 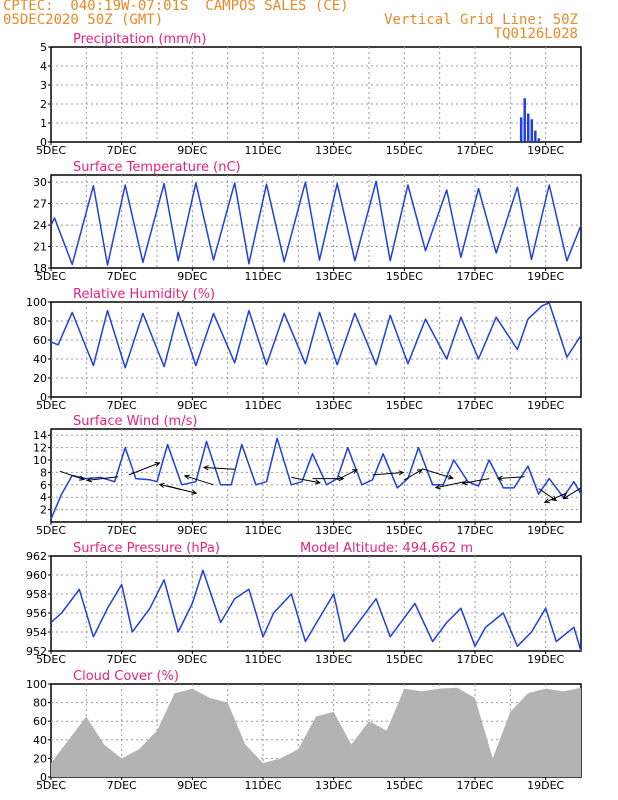 What do you see at coordinates (36, 684) in the screenshot?
I see `y-tick-label: 100` at bounding box center [36, 684].